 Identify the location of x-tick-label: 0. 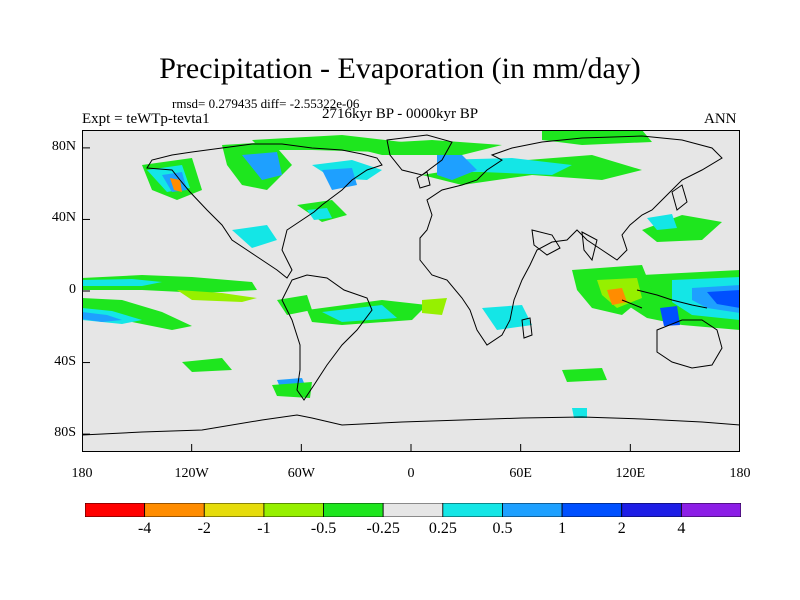
(411, 473).